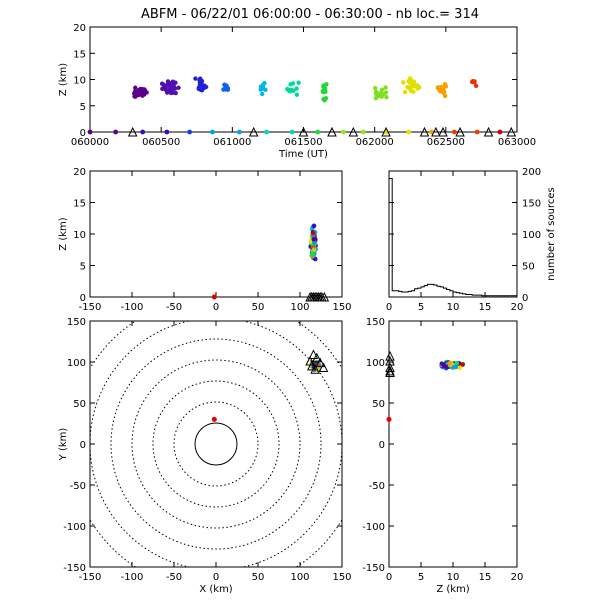 The image size is (600, 604). I want to click on x-tick-label: 061500, so click(303, 142).